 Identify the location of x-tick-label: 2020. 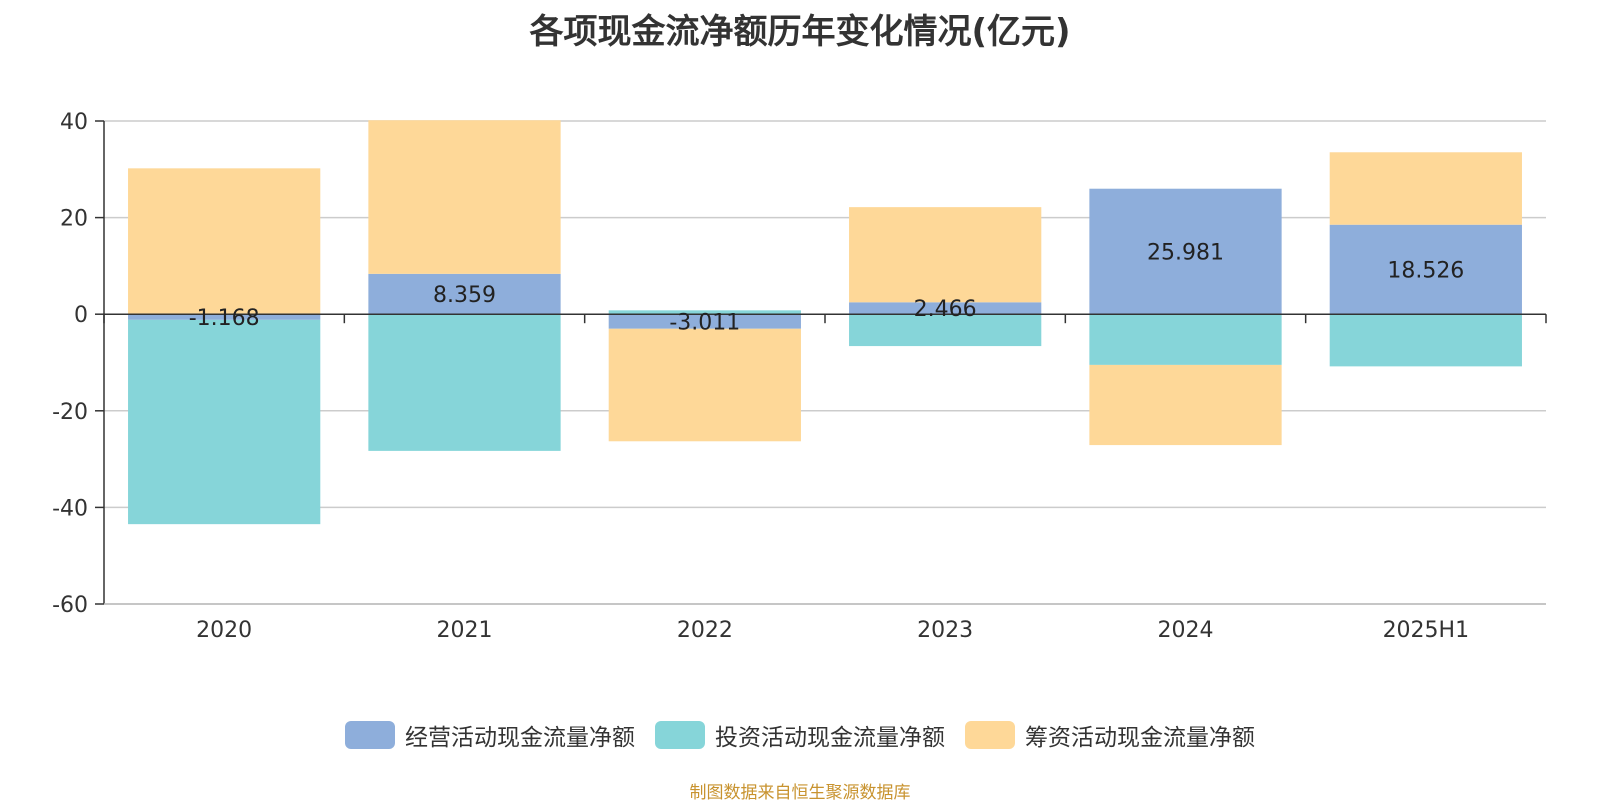
(224, 630).